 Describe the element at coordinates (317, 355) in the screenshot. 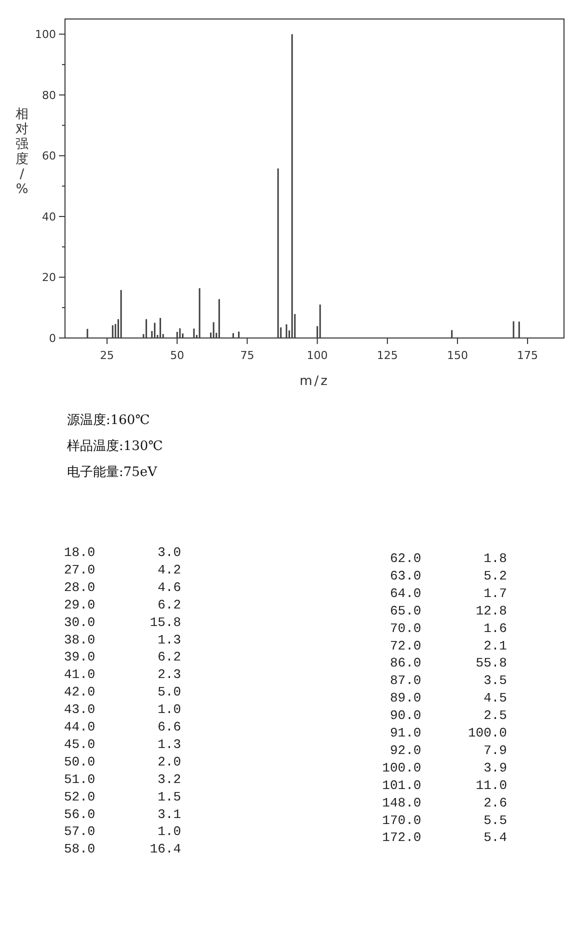

I see `x-tick-label: 100` at that location.